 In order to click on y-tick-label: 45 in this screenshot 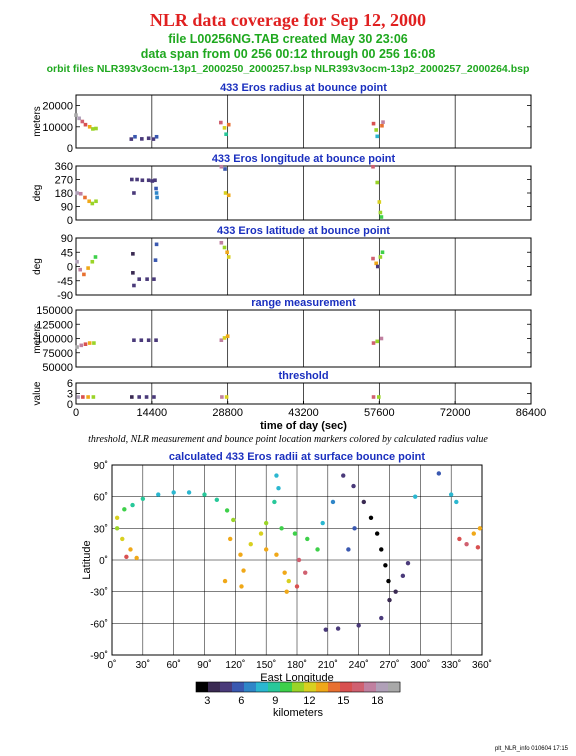, I will do `click(67, 253)`.